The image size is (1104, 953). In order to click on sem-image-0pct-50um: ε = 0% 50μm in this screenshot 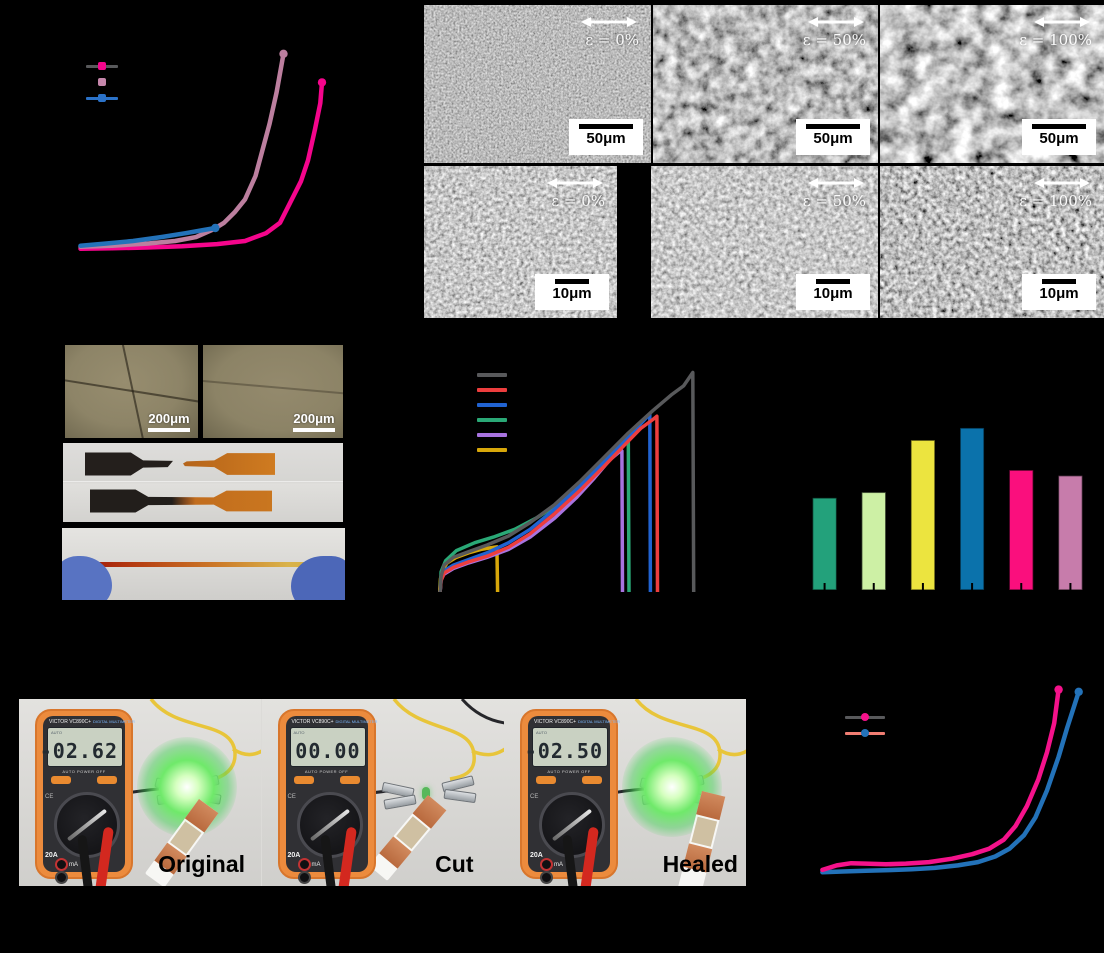, I will do `click(537, 84)`.